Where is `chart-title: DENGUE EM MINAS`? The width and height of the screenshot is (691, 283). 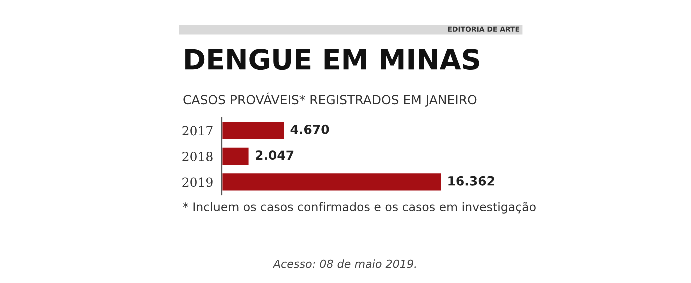 chart-title: DENGUE EM MINAS is located at coordinates (333, 59).